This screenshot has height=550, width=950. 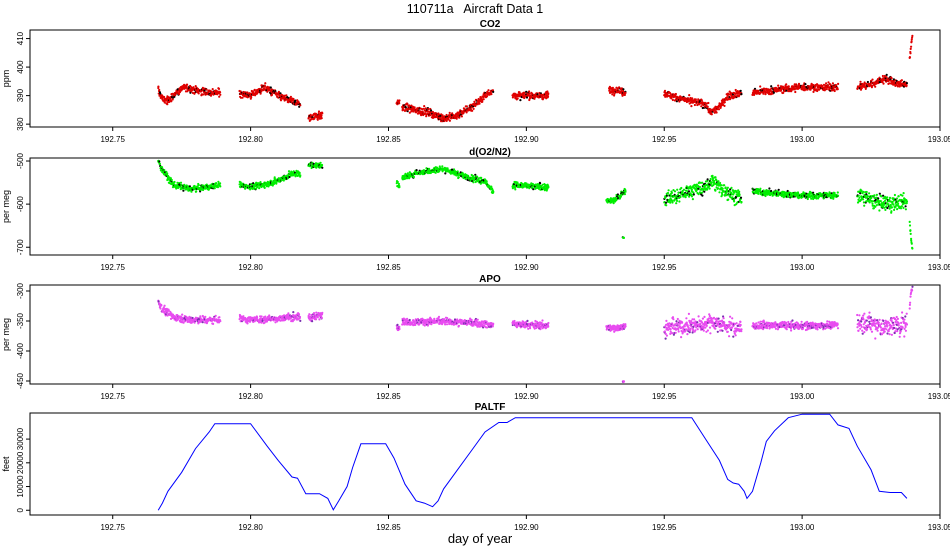 What do you see at coordinates (20, 38) in the screenshot?
I see `y-tick-label: 410` at bounding box center [20, 38].